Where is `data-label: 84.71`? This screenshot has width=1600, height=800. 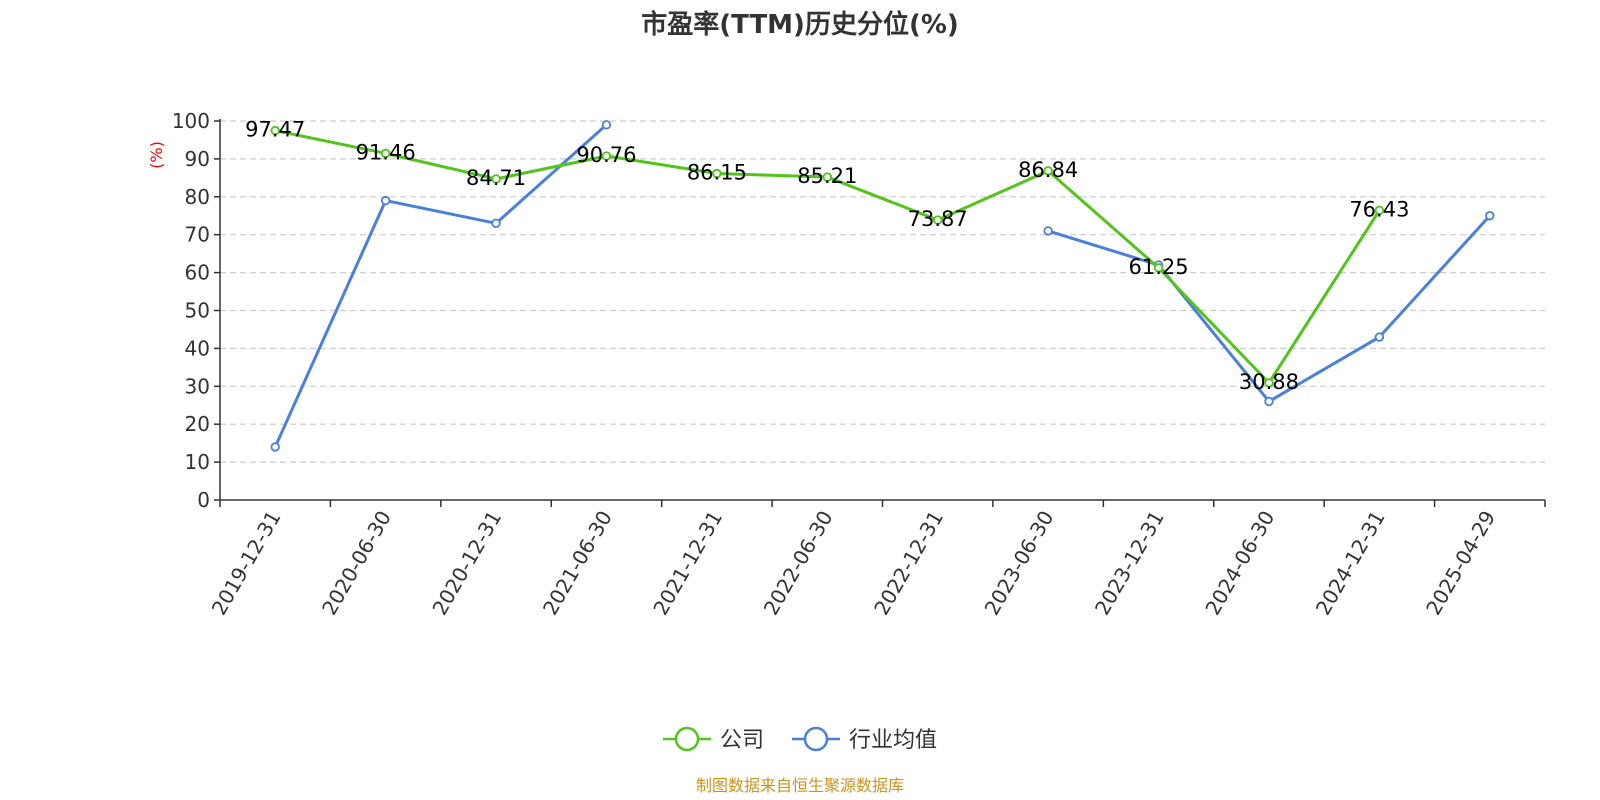 data-label: 84.71 is located at coordinates (496, 178).